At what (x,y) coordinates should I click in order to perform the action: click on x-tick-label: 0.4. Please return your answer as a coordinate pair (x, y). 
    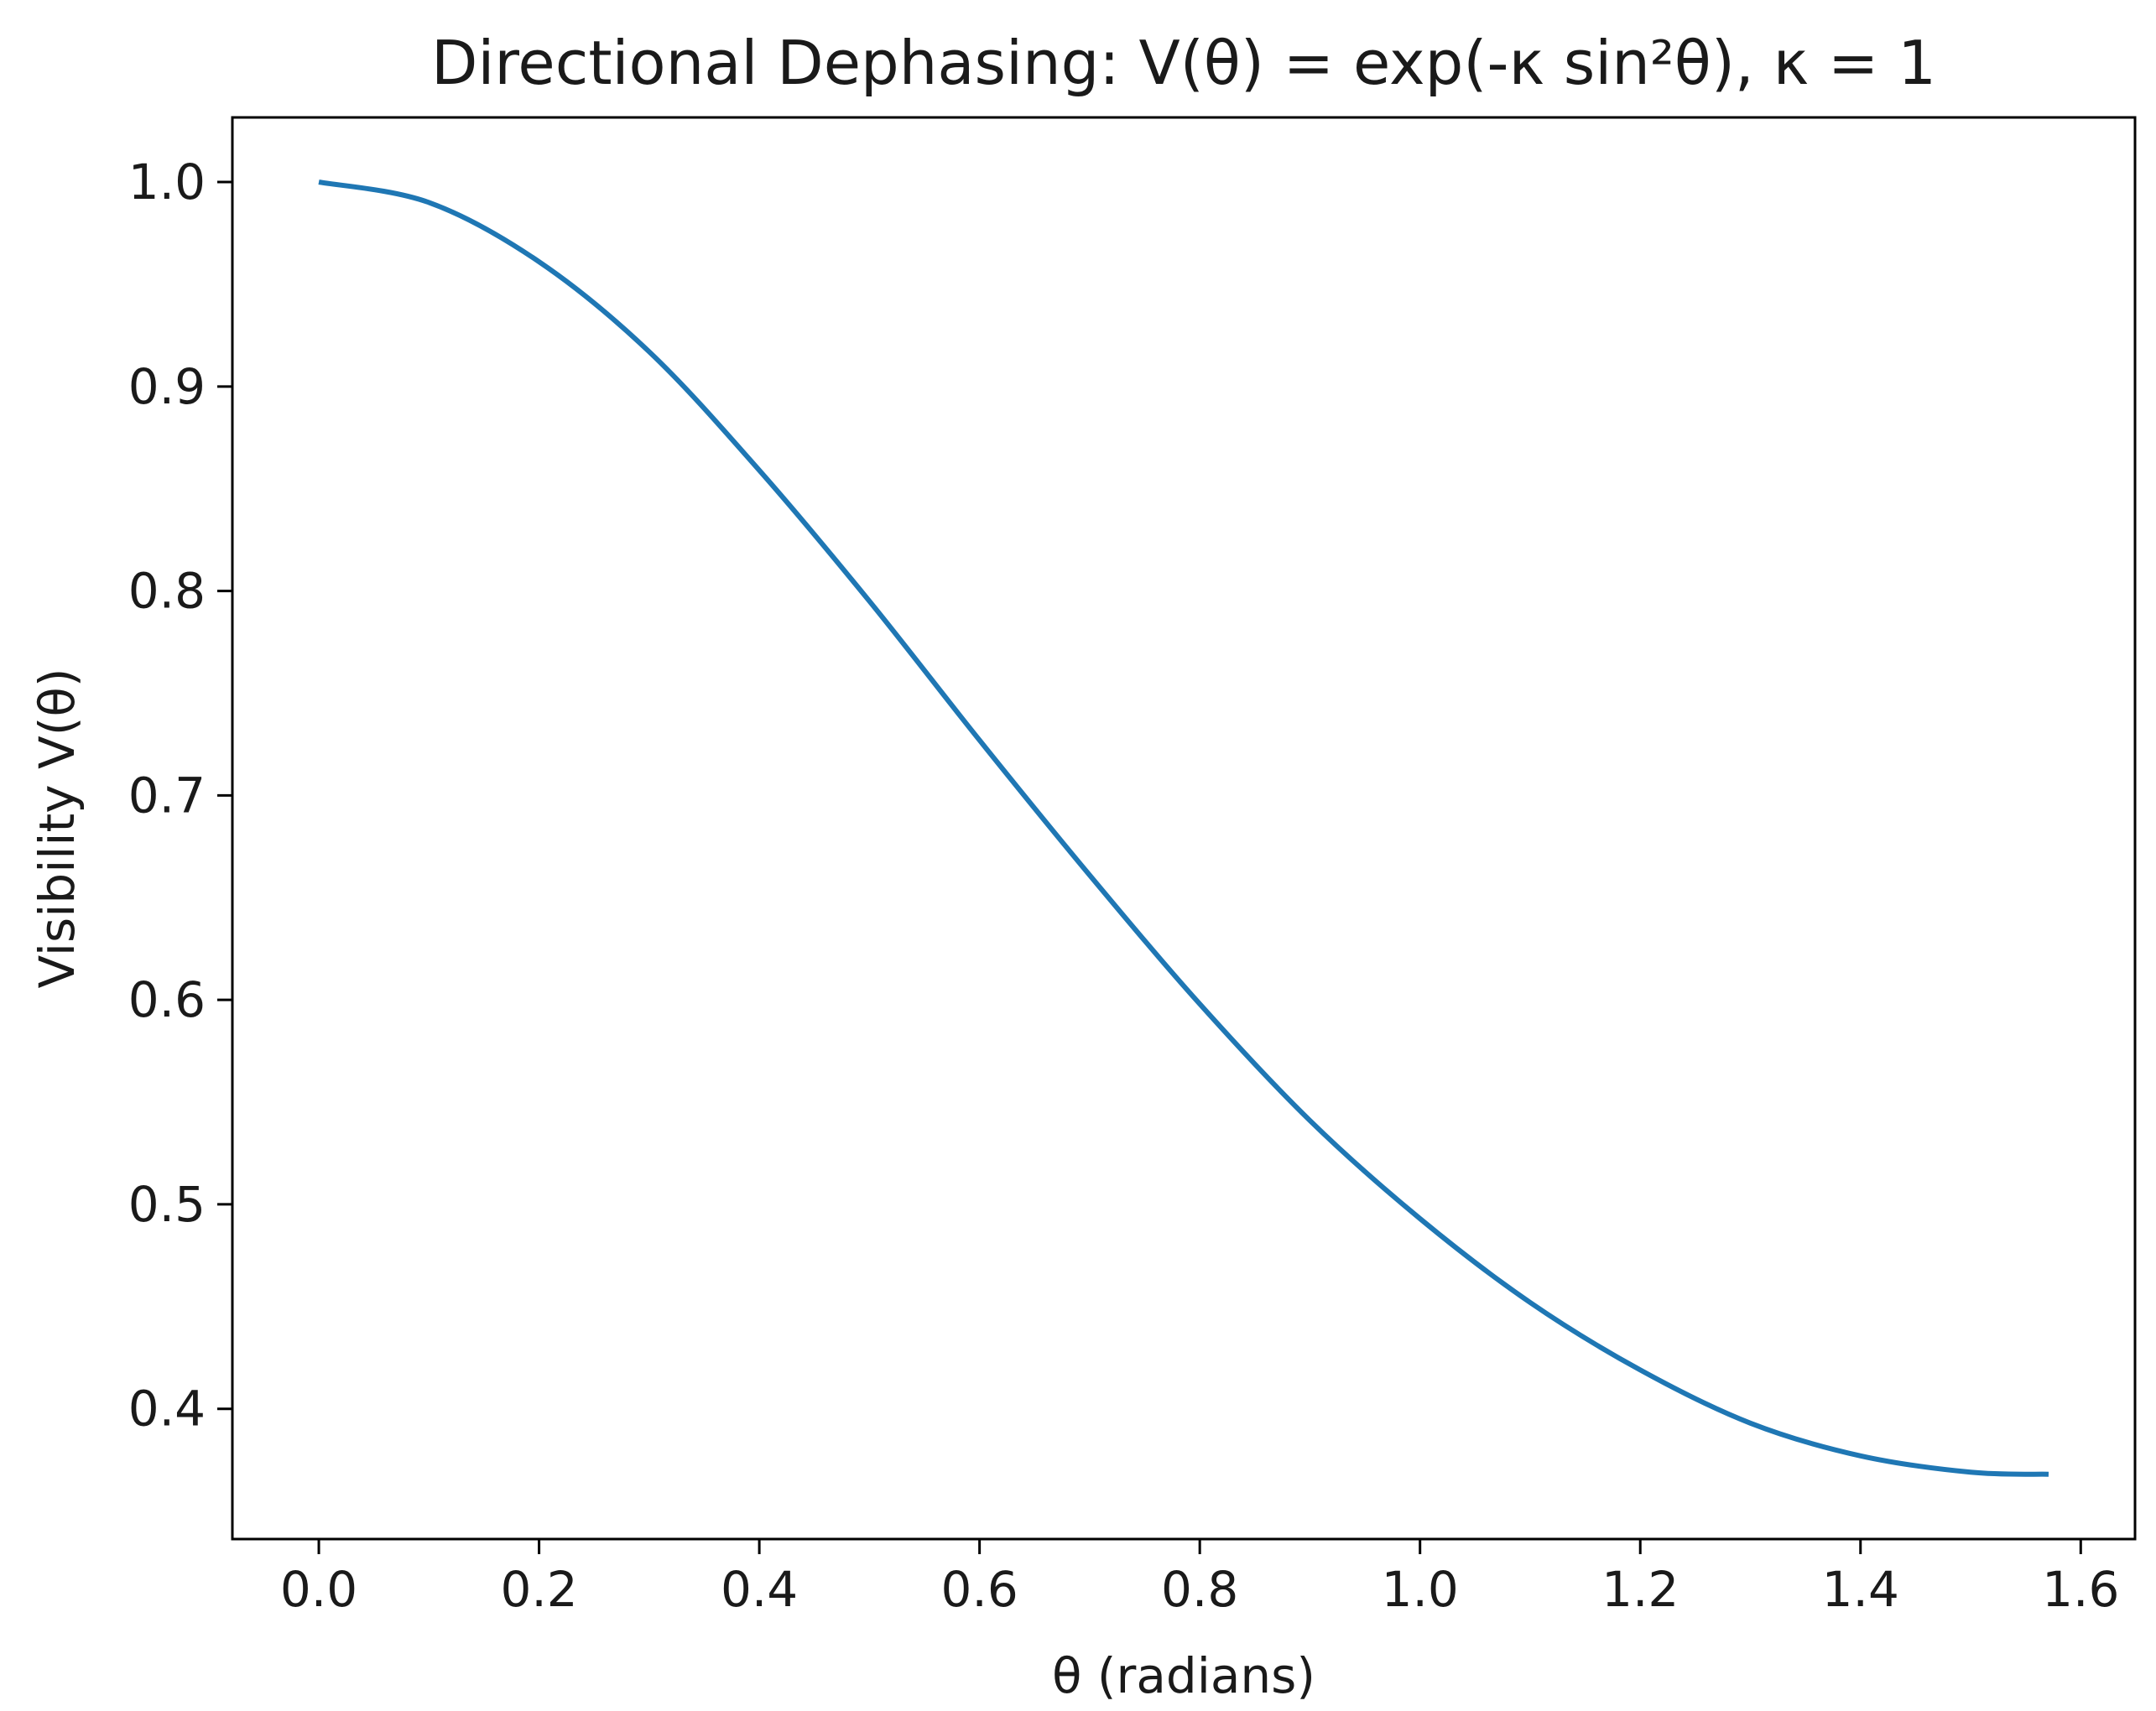
    Looking at the image, I should click on (759, 1589).